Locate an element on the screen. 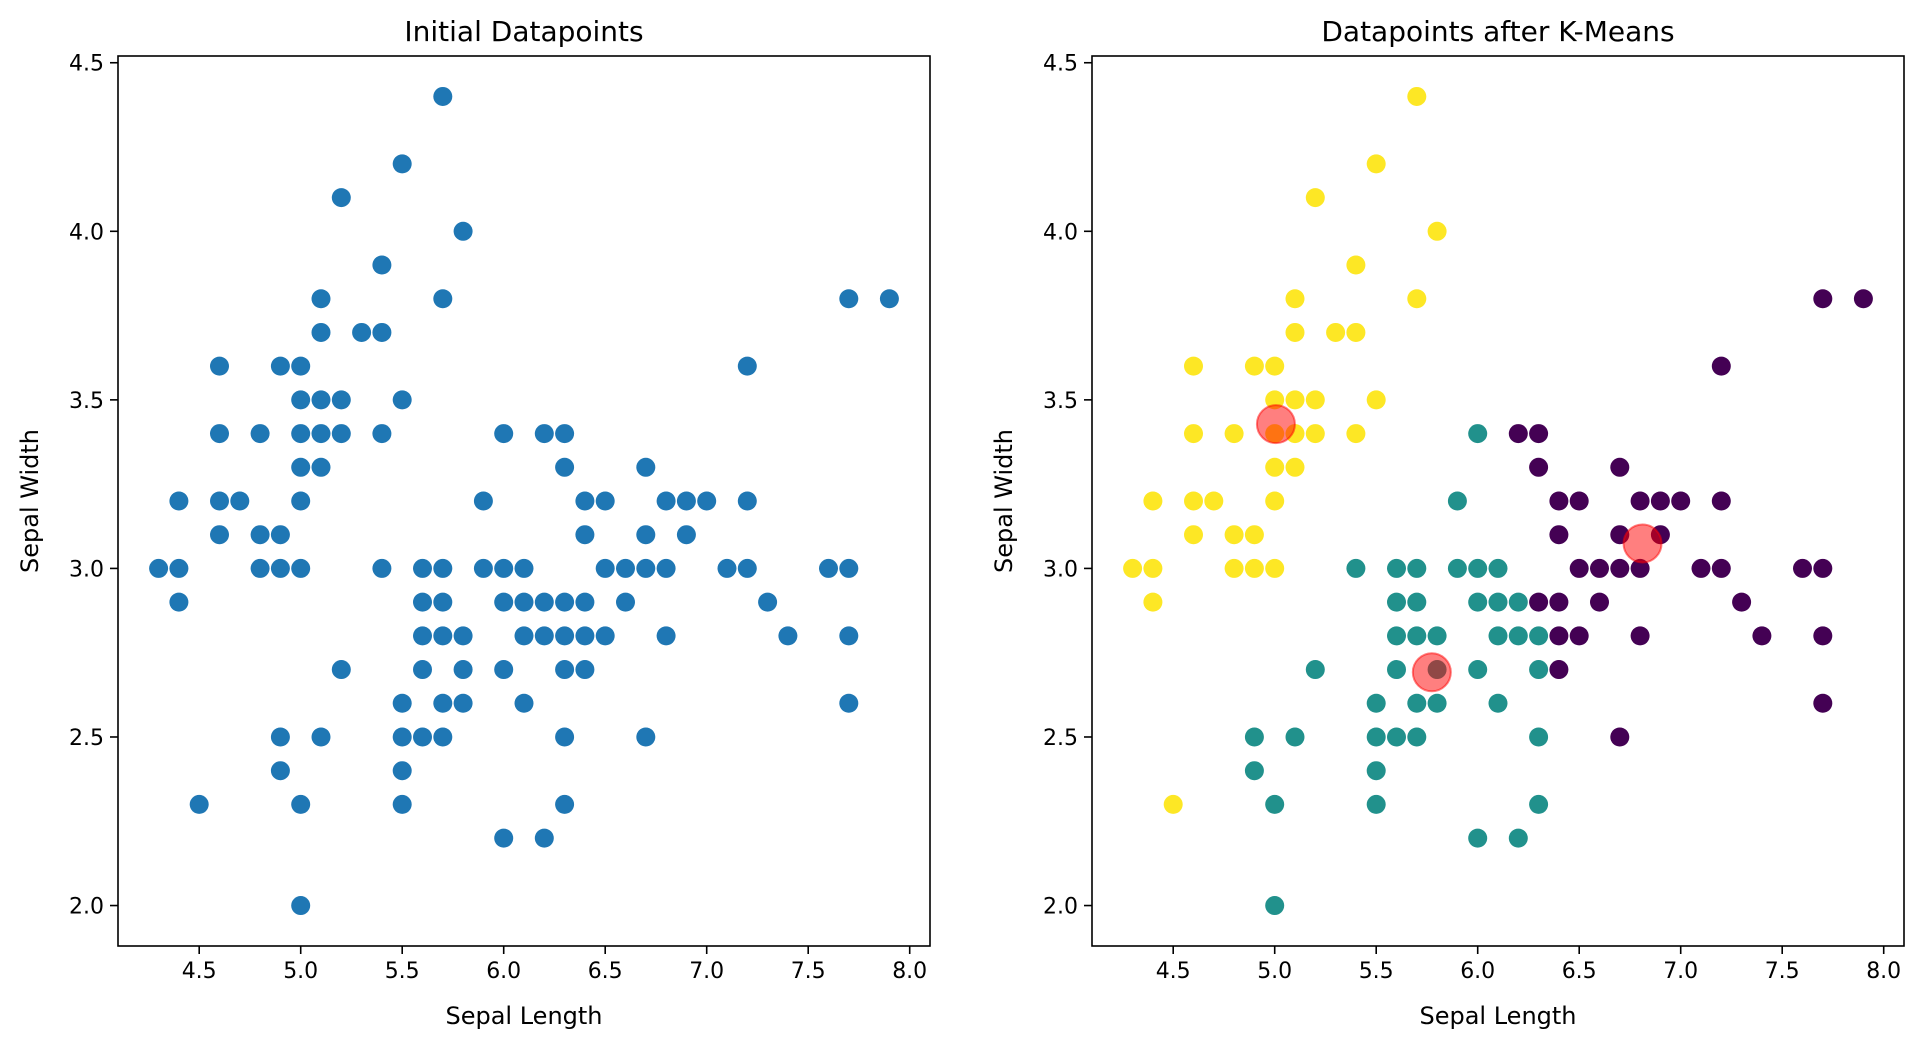 The image size is (1926, 1046). x-tick-label: 6.0 is located at coordinates (503, 971).